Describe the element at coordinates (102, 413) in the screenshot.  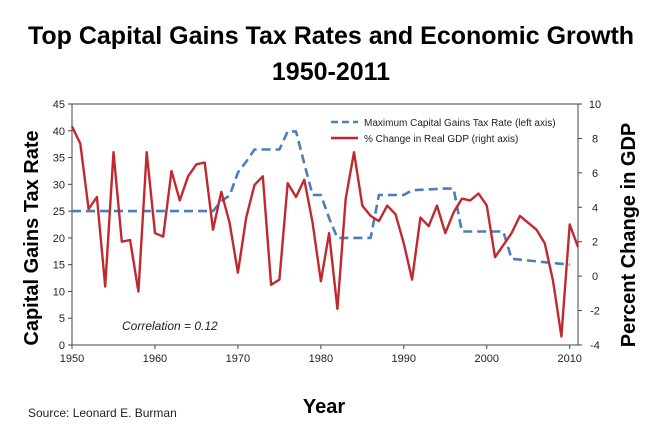
I see `source-note: Source: Leonard E. Burman` at that location.